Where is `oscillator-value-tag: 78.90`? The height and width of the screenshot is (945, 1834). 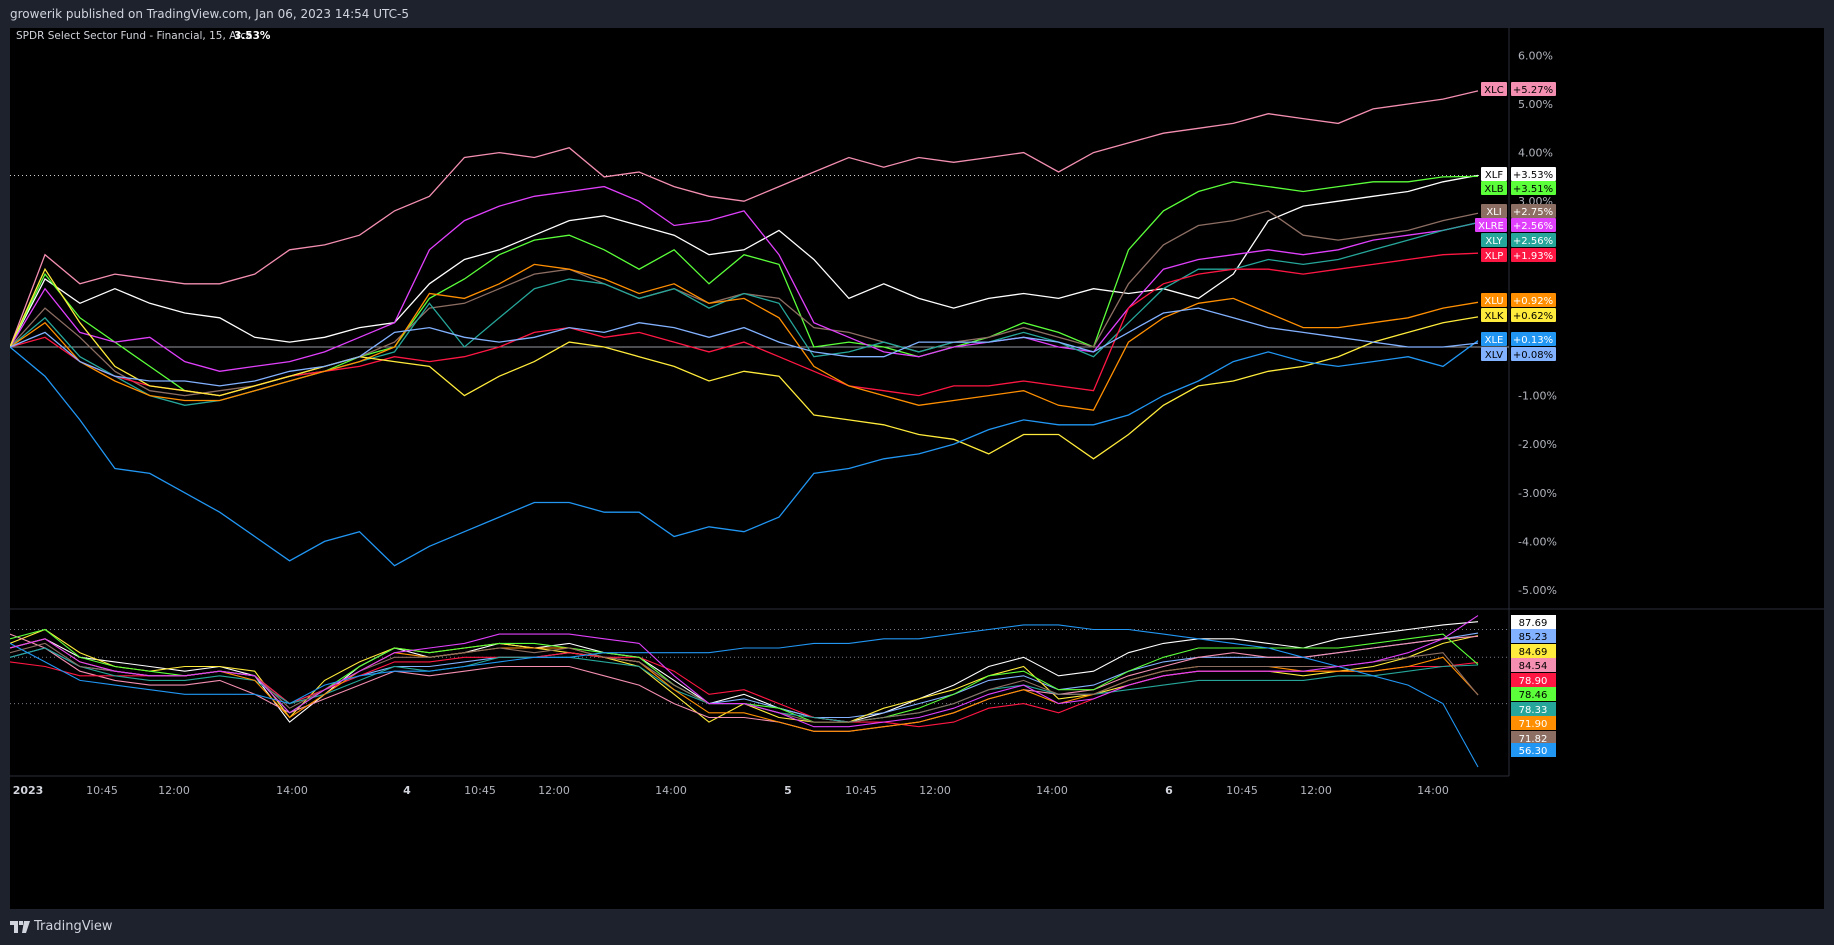 oscillator-value-tag: 78.90 is located at coordinates (1533, 681).